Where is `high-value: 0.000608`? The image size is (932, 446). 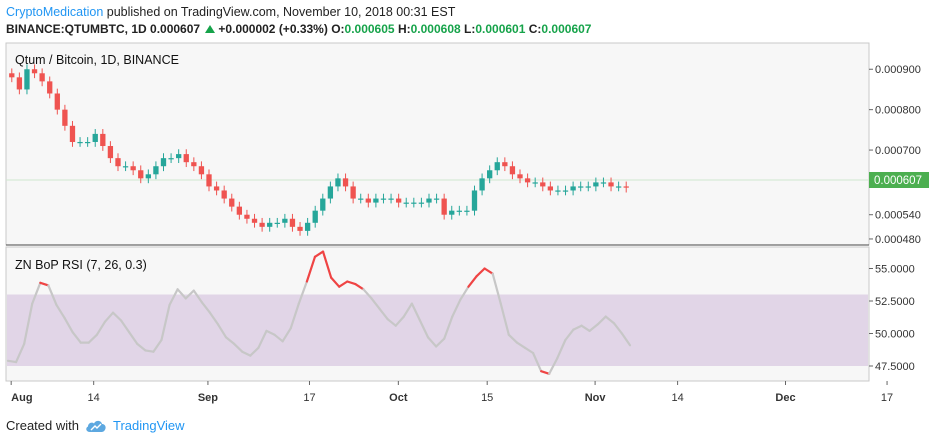
high-value: 0.000608 is located at coordinates (435, 29).